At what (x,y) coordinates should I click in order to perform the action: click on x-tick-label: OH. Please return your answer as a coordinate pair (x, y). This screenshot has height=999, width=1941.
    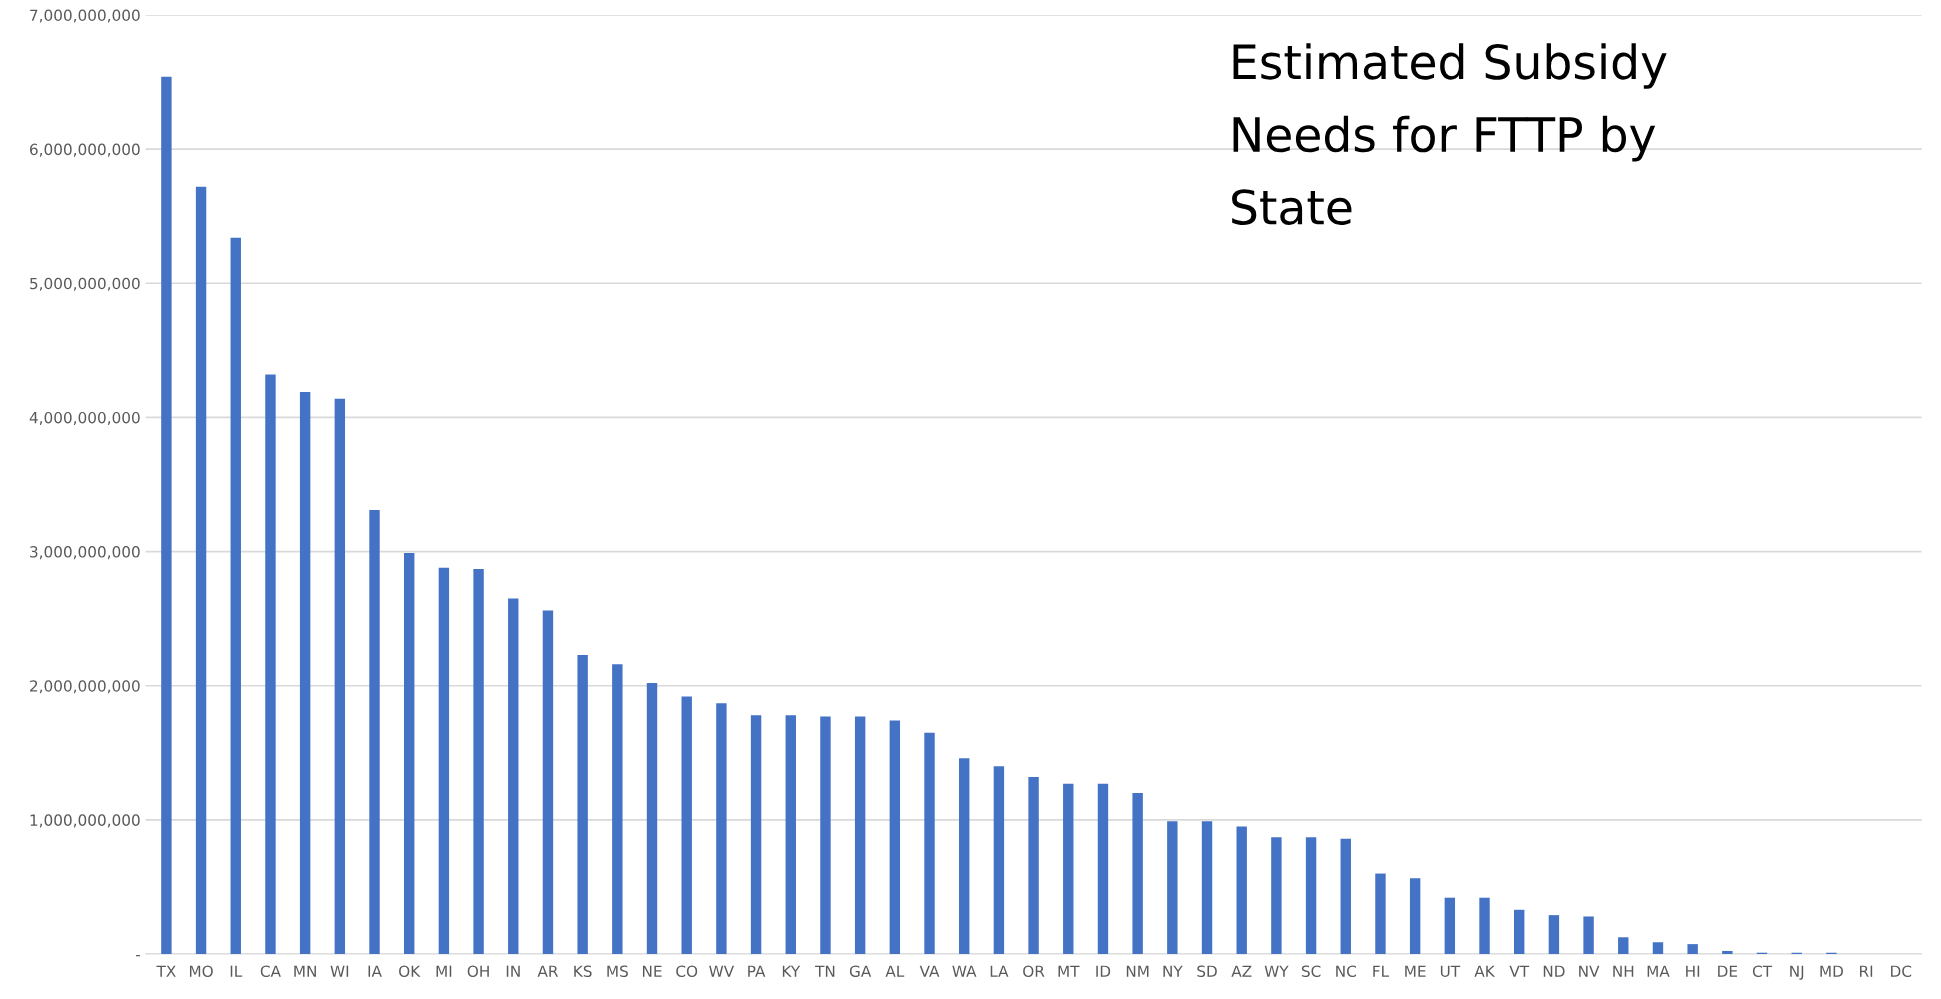
    Looking at the image, I should click on (478, 971).